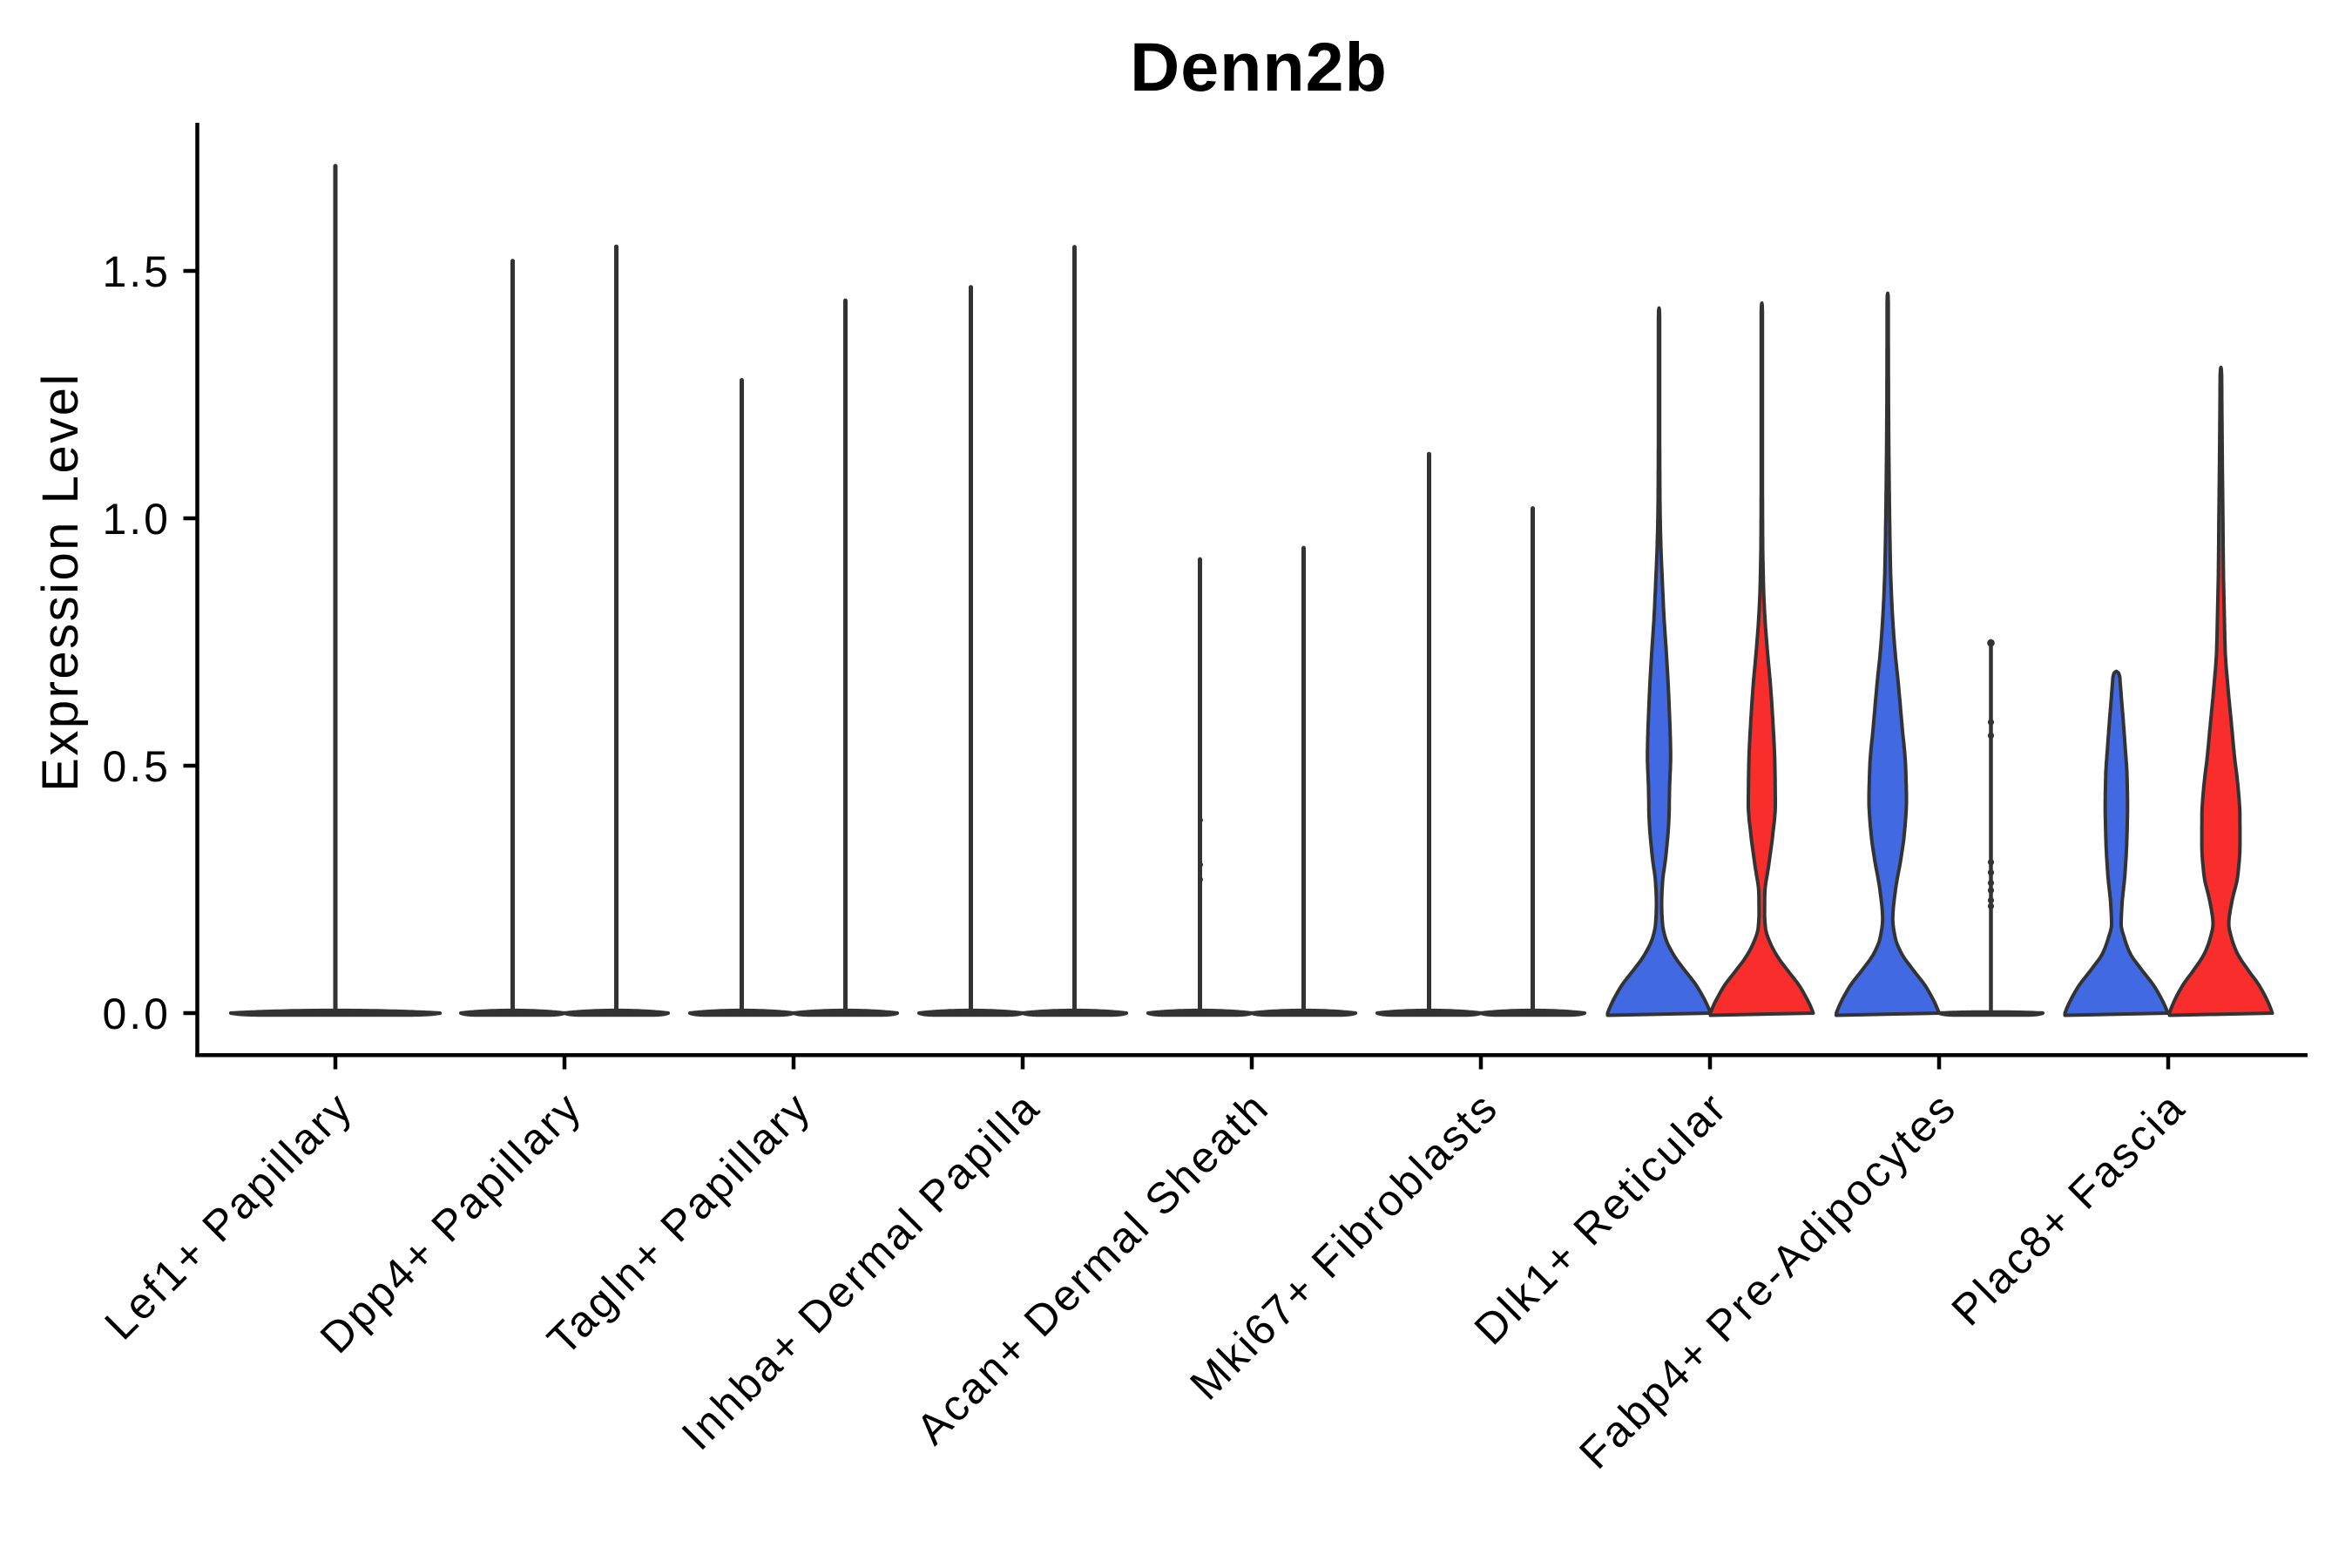  I want to click on svg-text: Expression Level, so click(61, 582).